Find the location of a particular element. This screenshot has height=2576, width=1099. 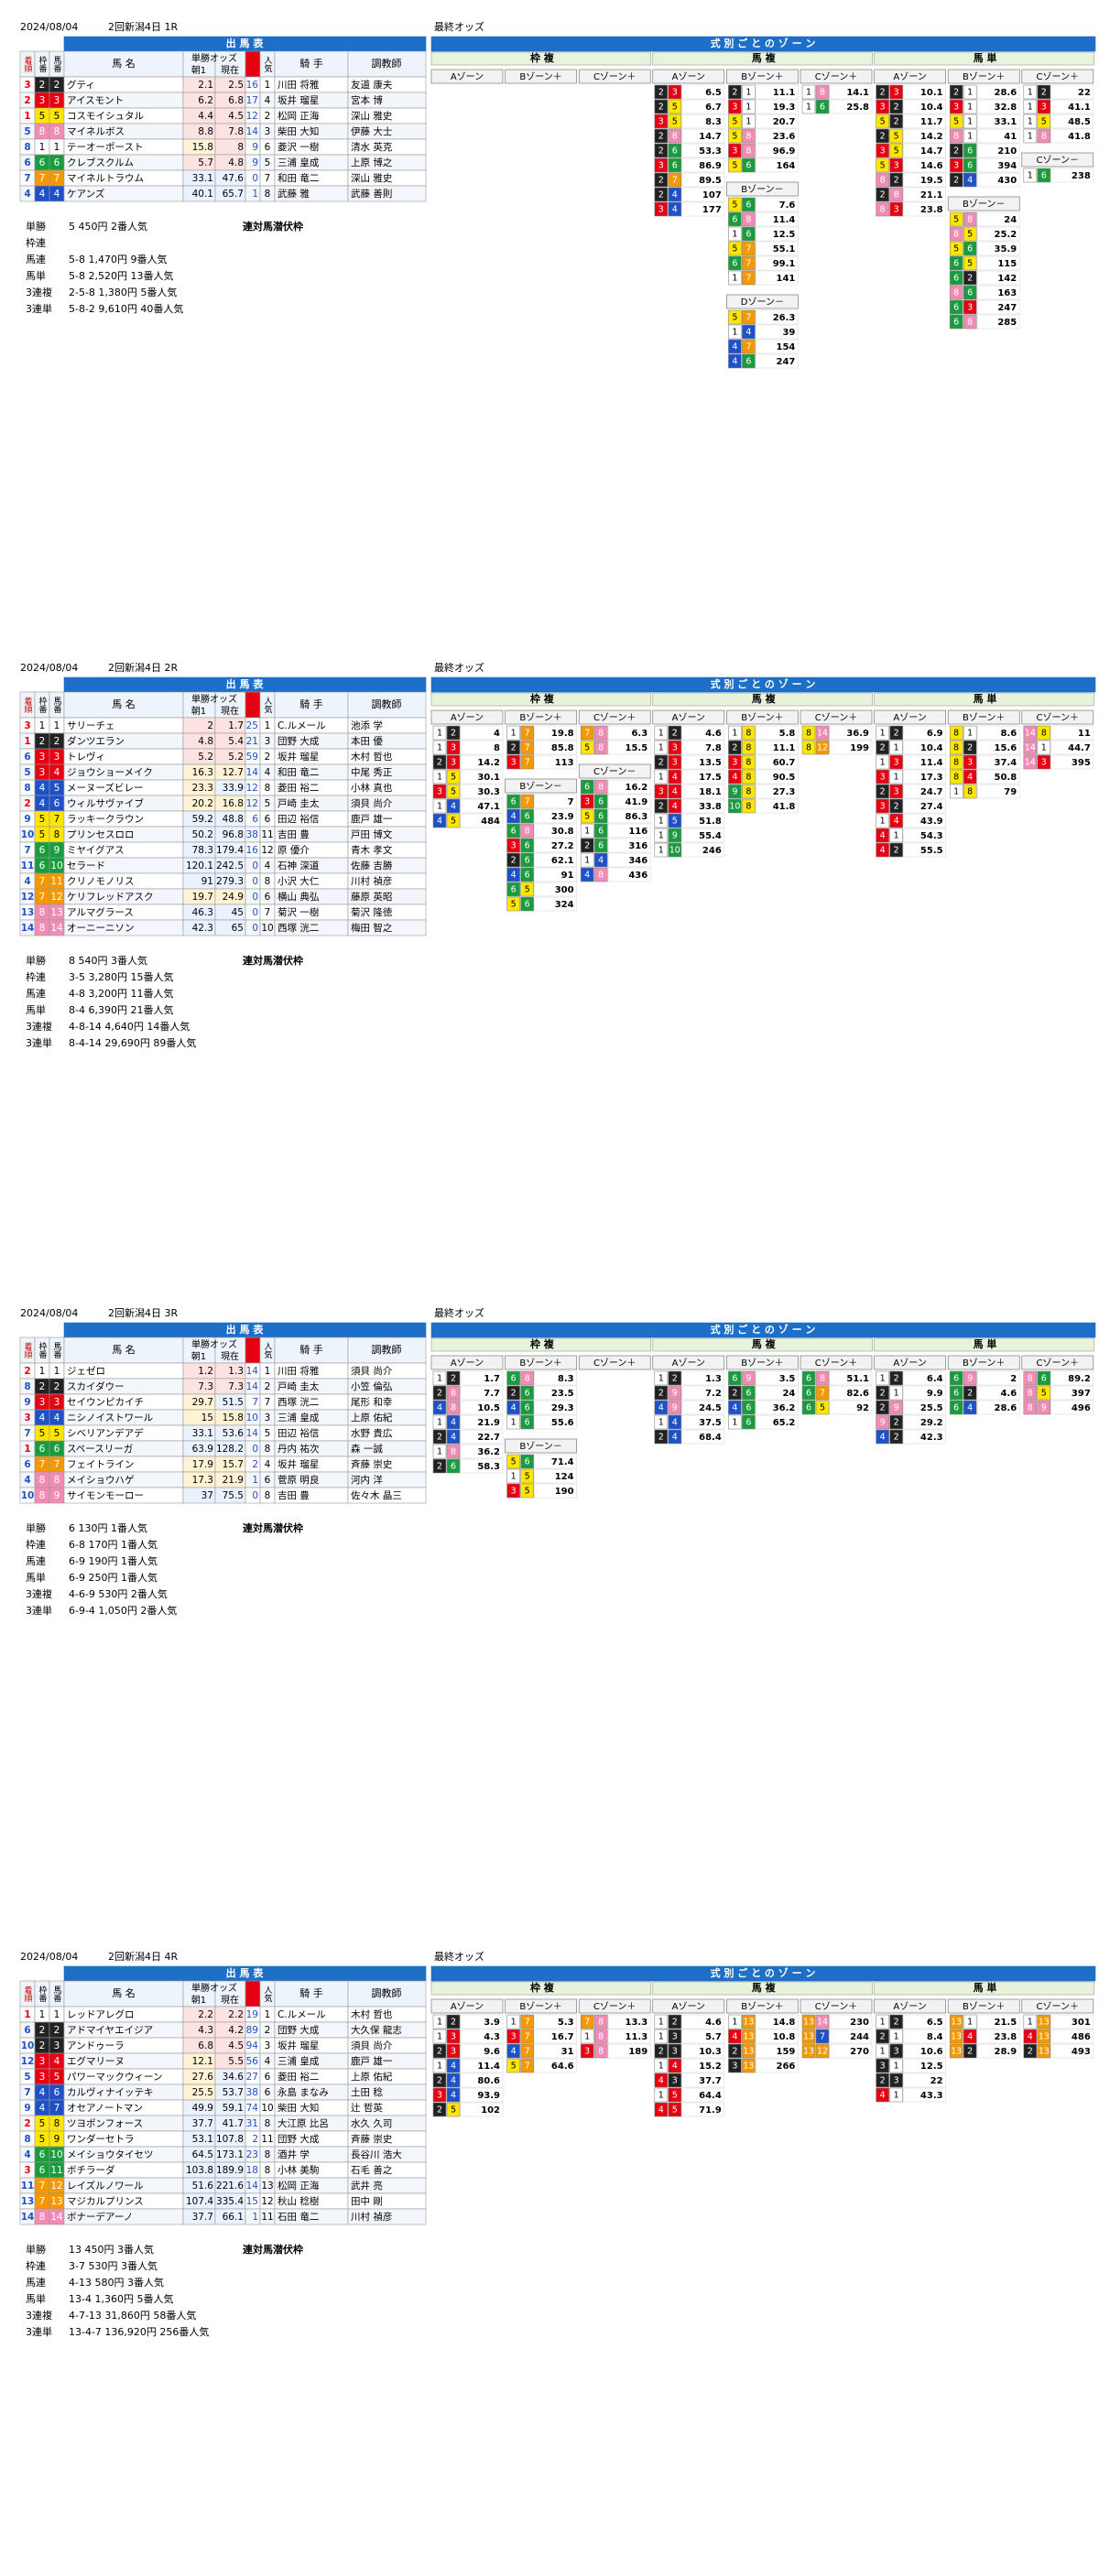

horse-num: 1 is located at coordinates (57, 1371).